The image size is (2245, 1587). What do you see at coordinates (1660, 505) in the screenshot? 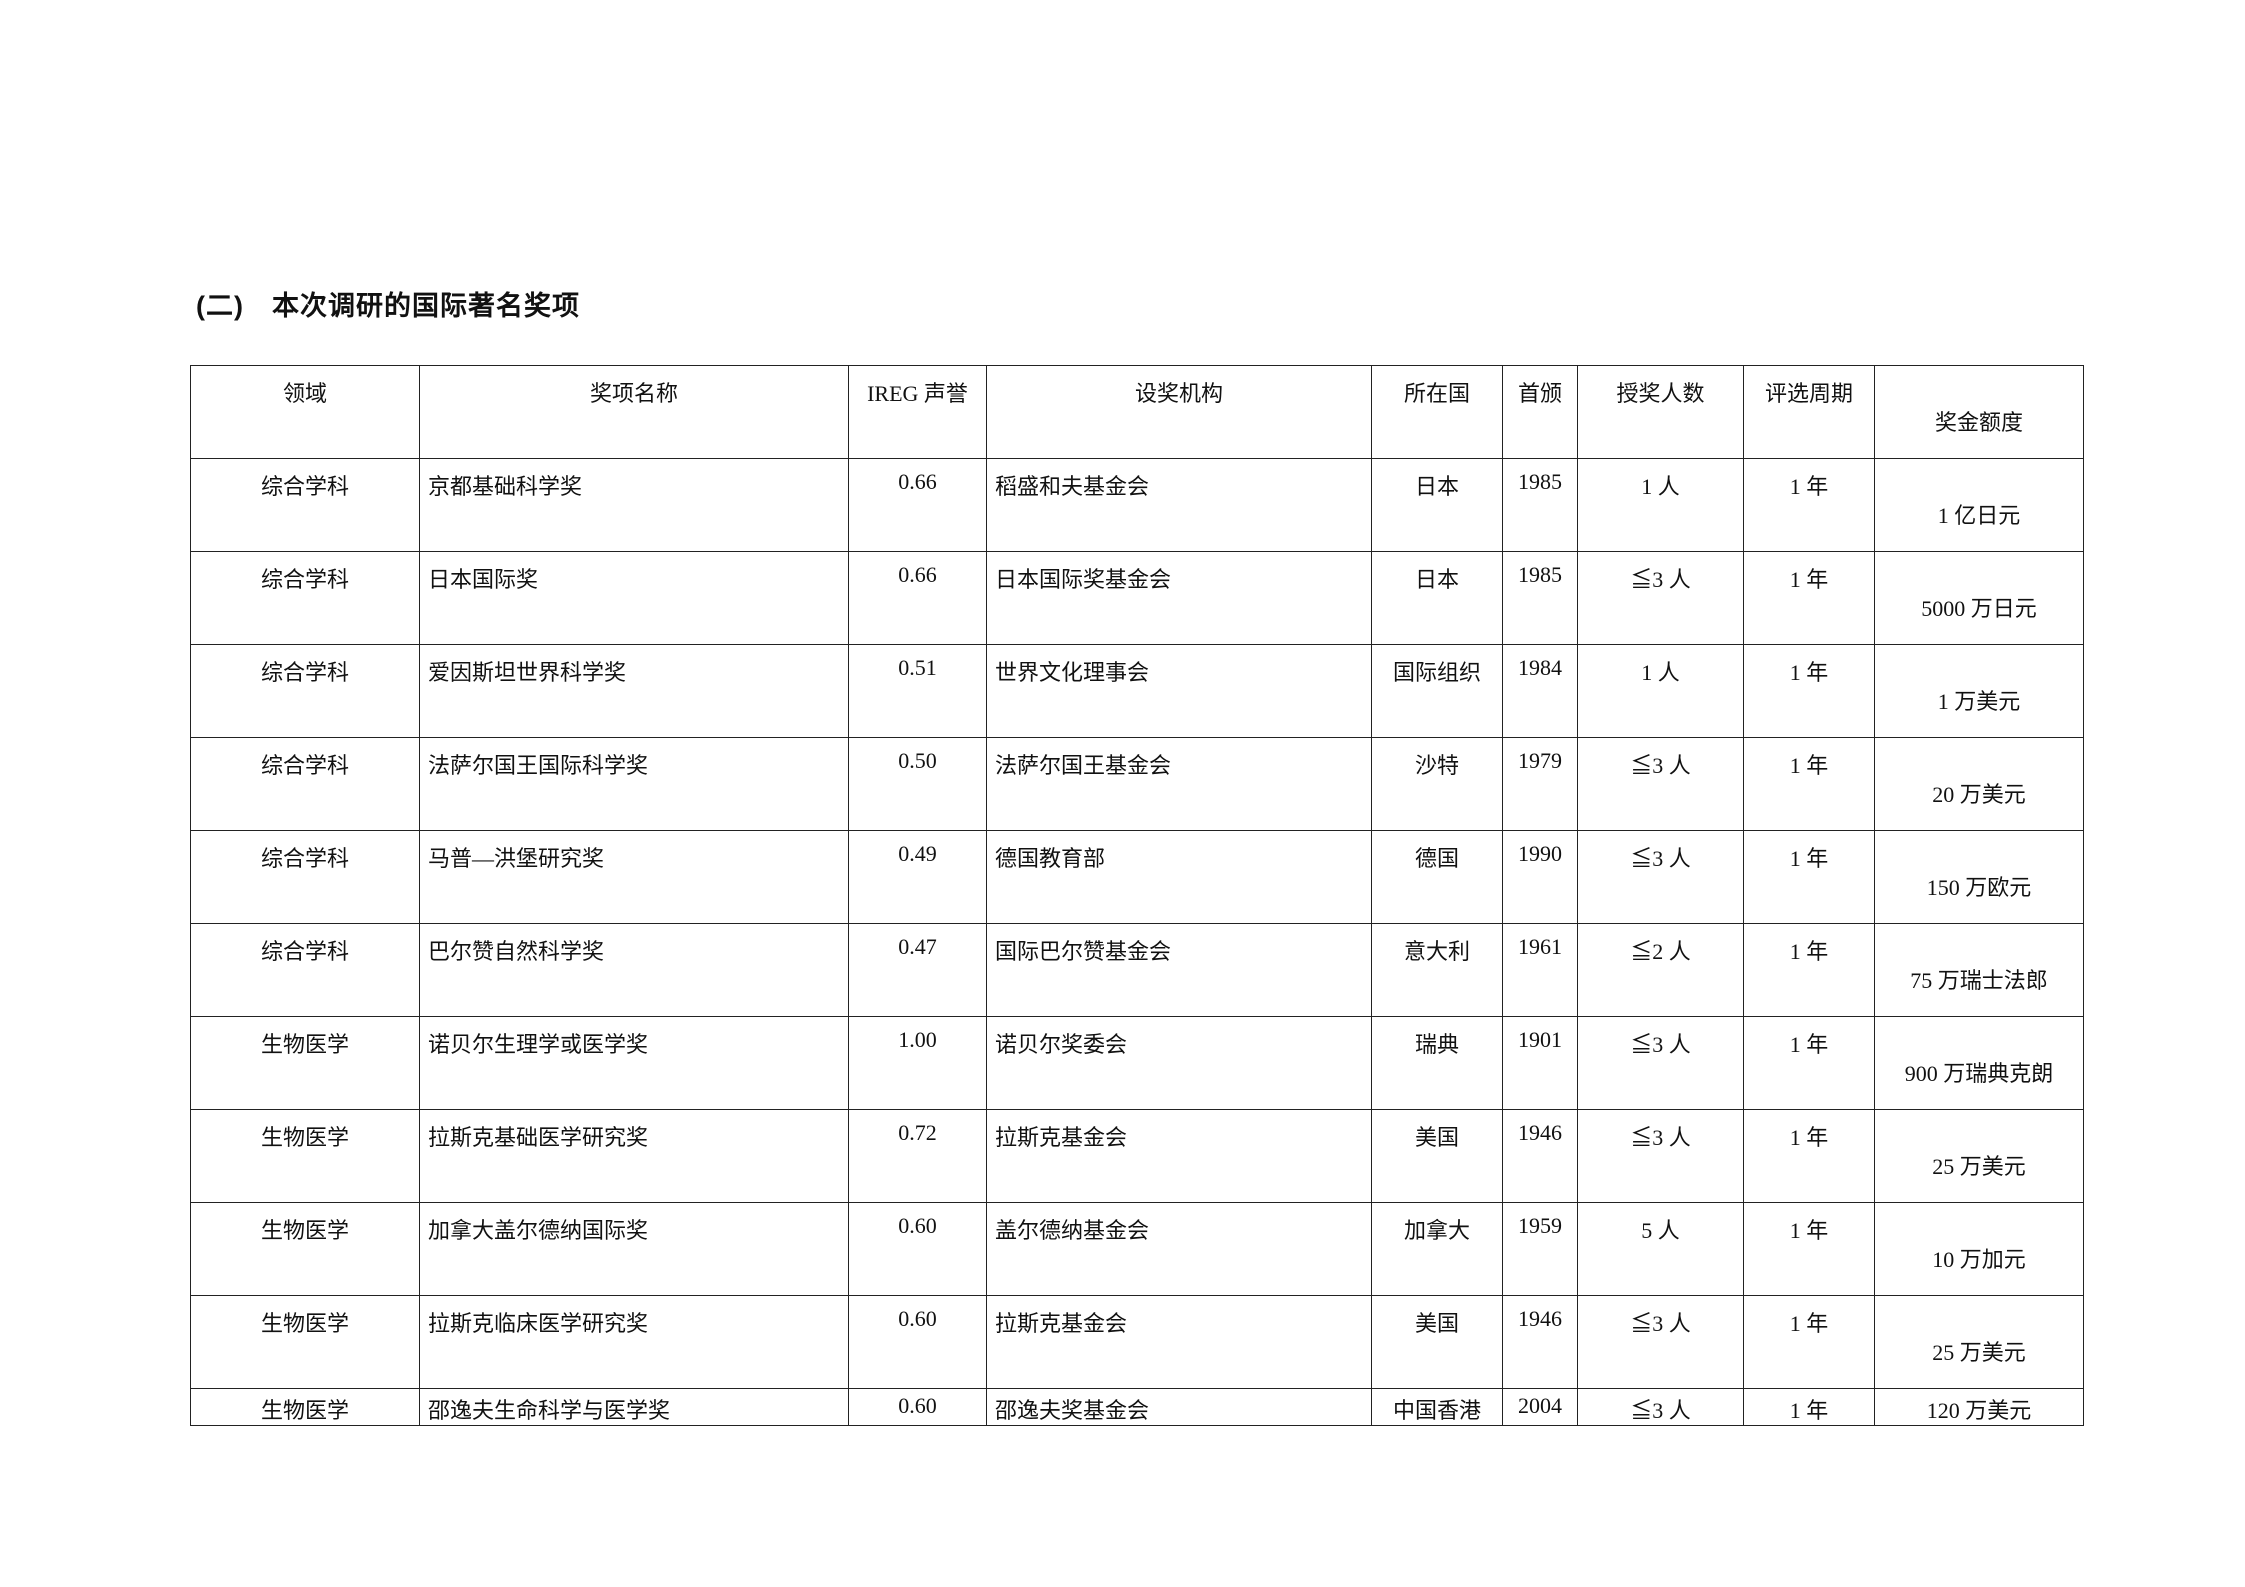
I see `cell-winners: 1 人` at bounding box center [1660, 505].